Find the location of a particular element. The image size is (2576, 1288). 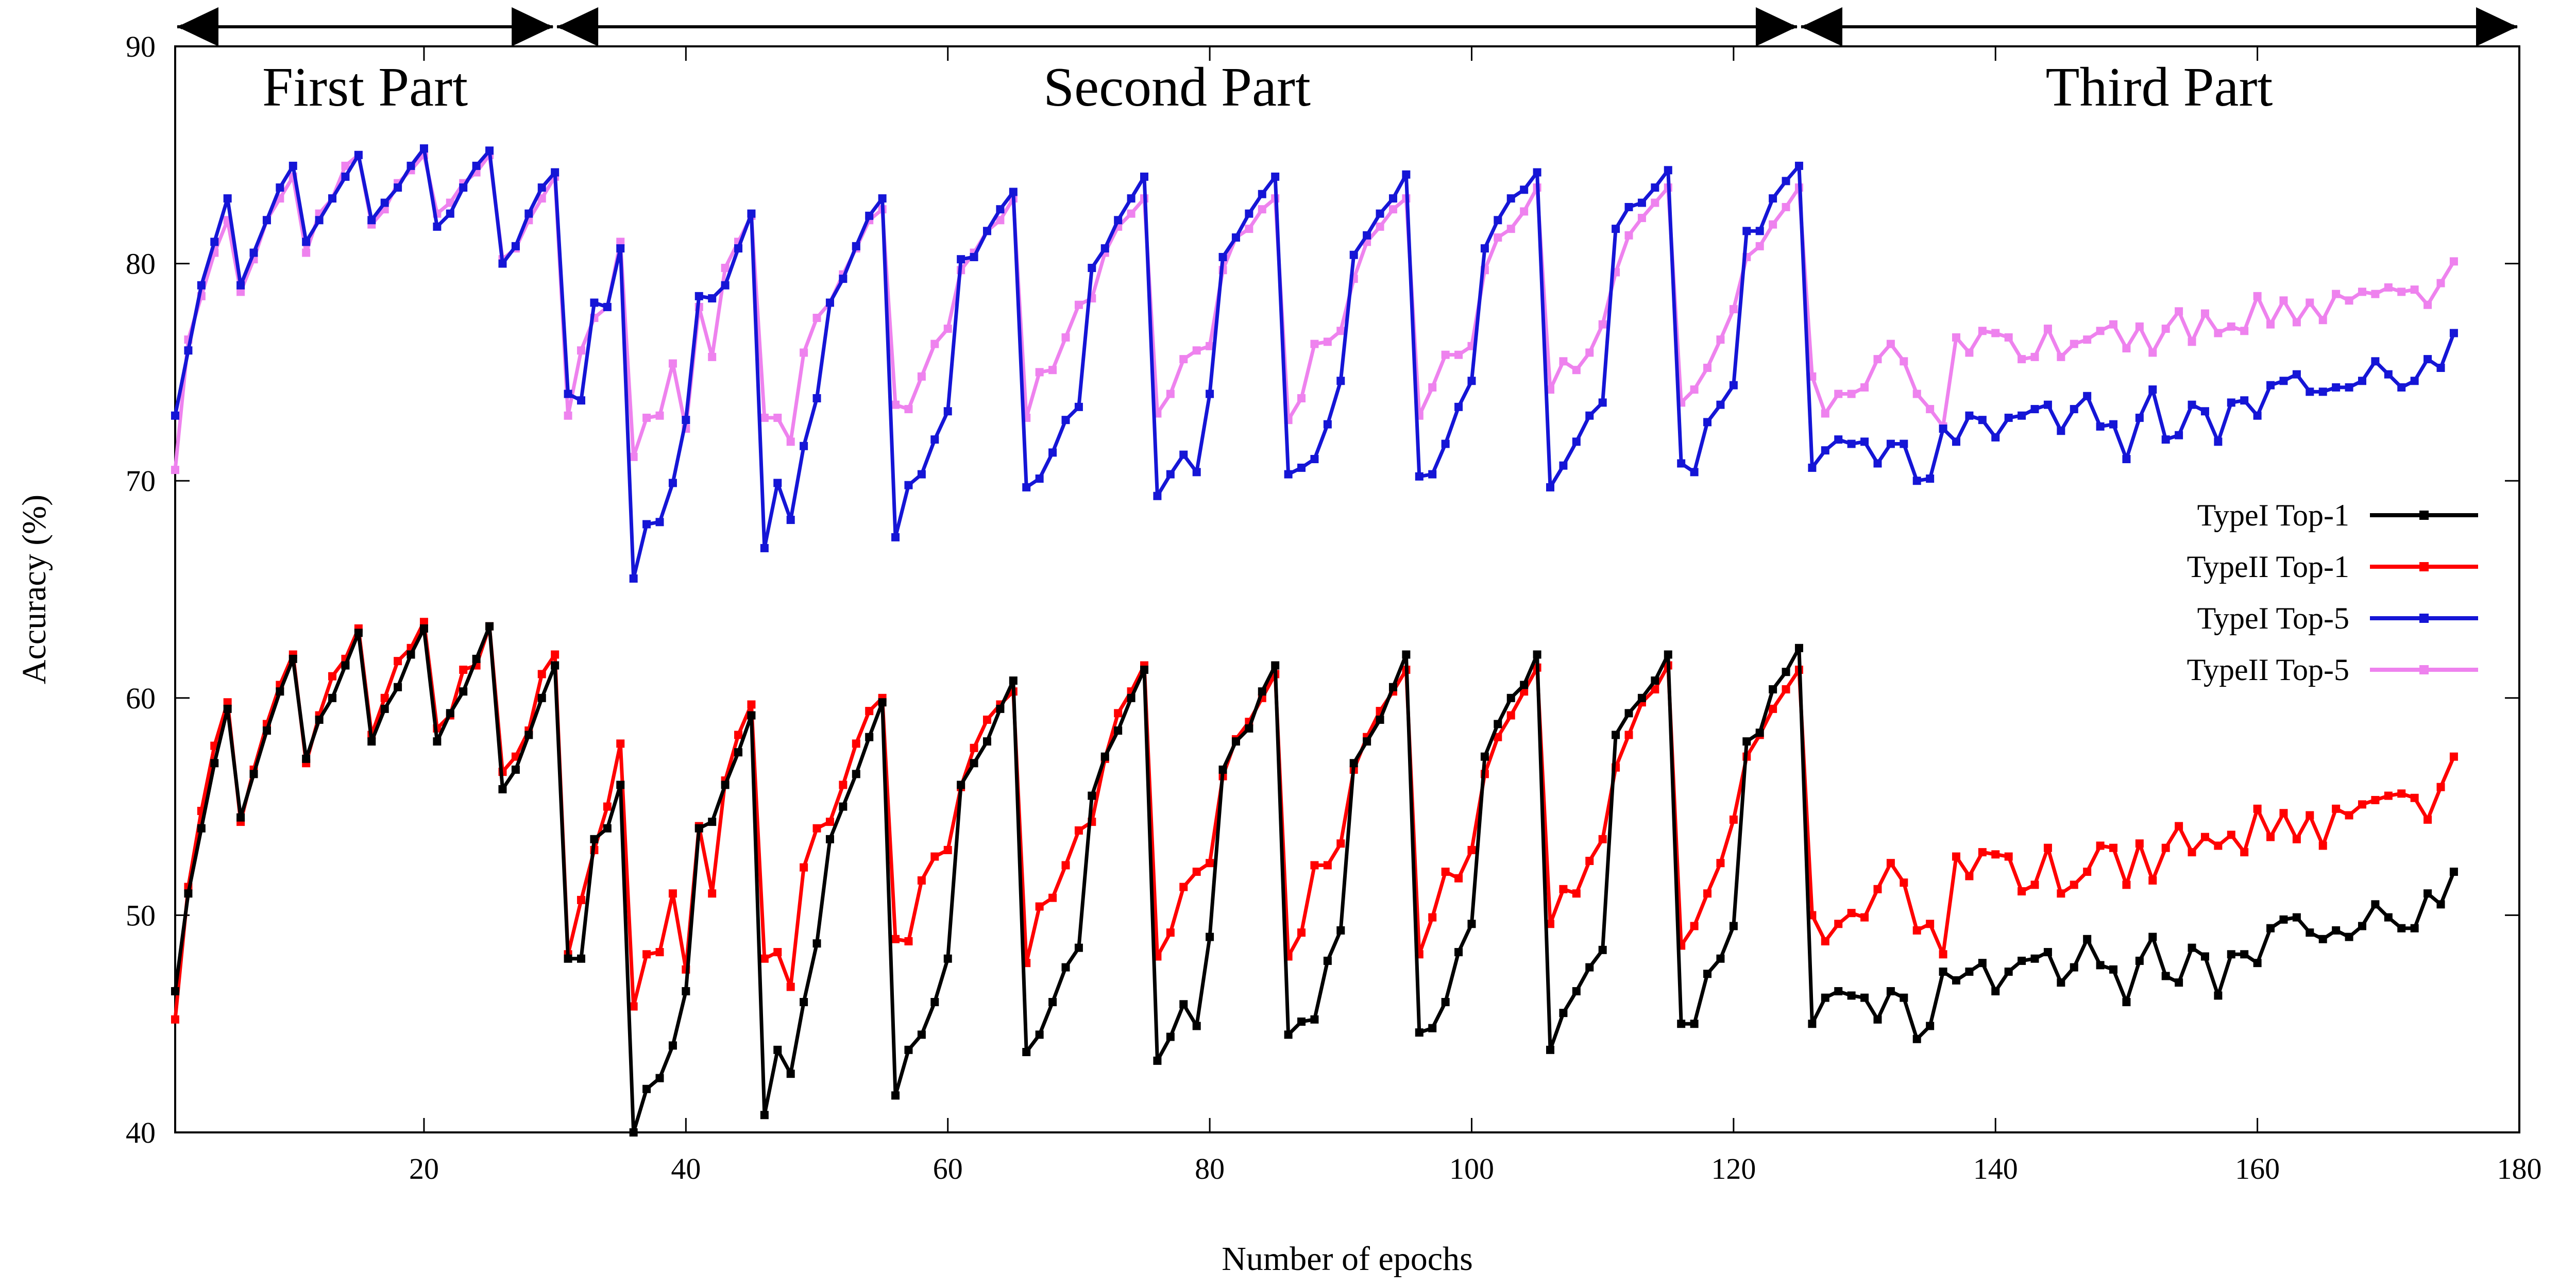

part-label: First Part is located at coordinates (365, 87).